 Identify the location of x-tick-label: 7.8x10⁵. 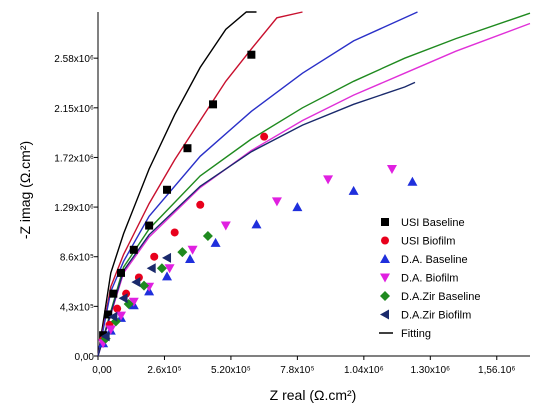
(297, 370).